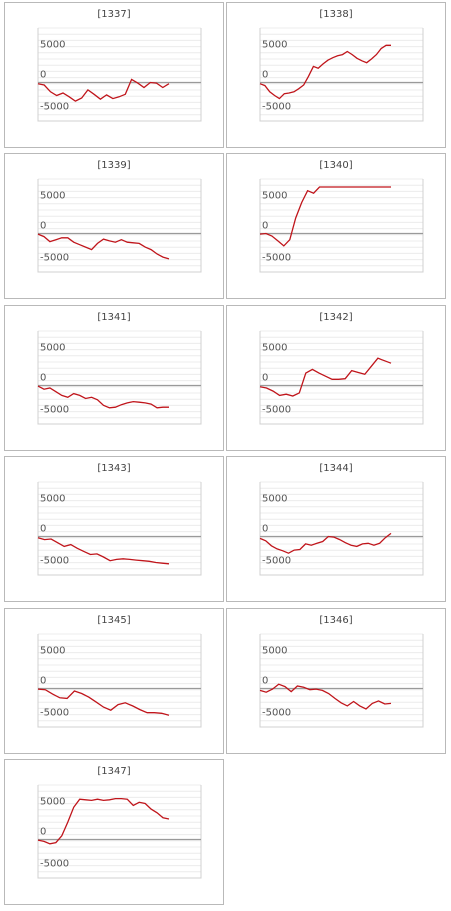 The height and width of the screenshot is (911, 451). I want to click on chart-panel: [1337] 5000 0 -5000, so click(114, 75).